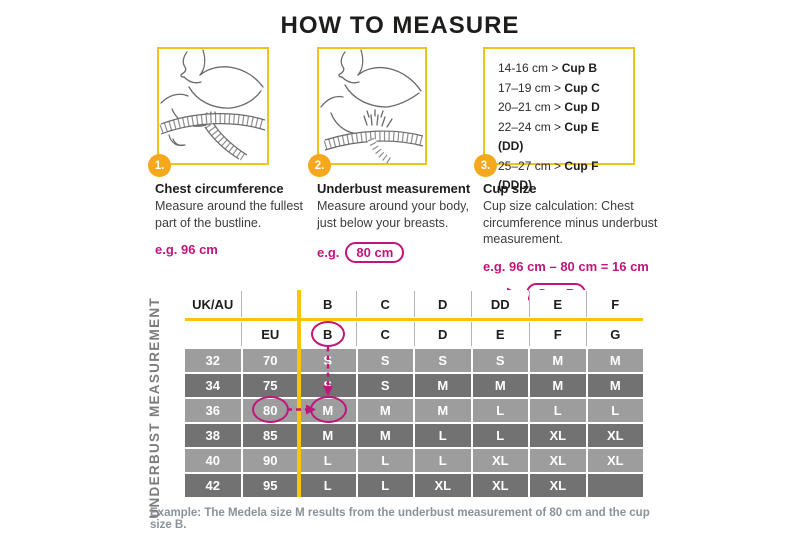 The height and width of the screenshot is (533, 800). I want to click on size-cell-circled: M, so click(328, 410).